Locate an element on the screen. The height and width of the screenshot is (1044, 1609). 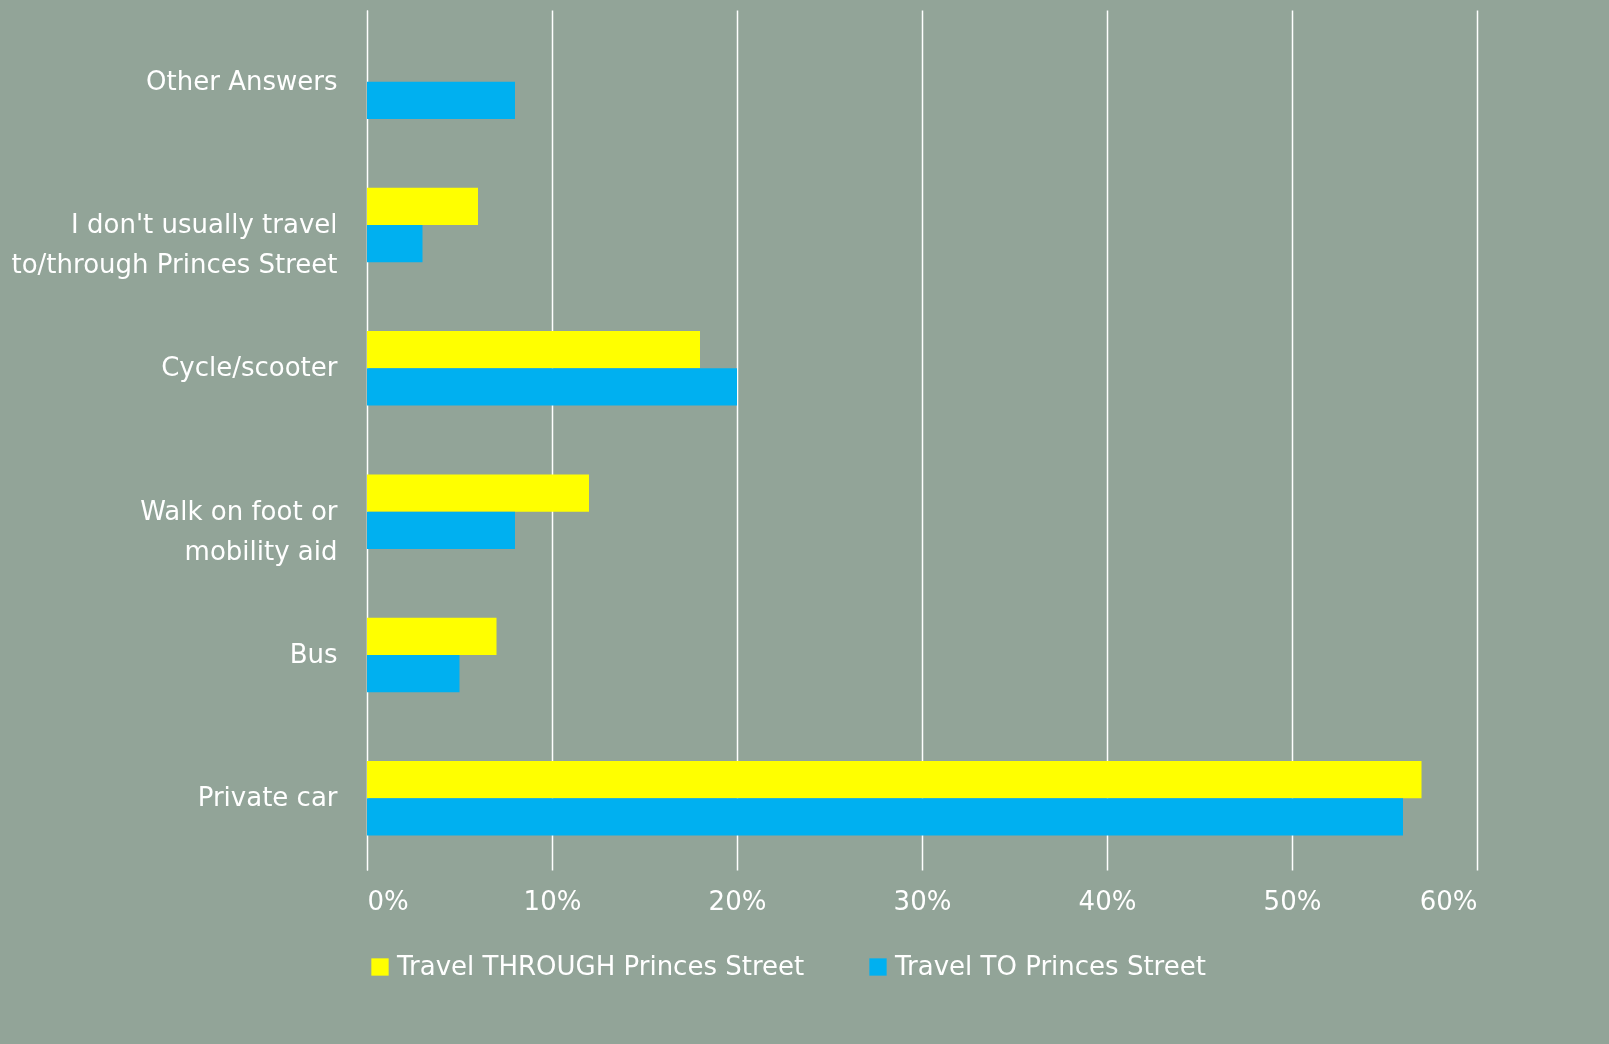
y-tick-label: Walk on foot or mobility aid is located at coordinates (239, 530).